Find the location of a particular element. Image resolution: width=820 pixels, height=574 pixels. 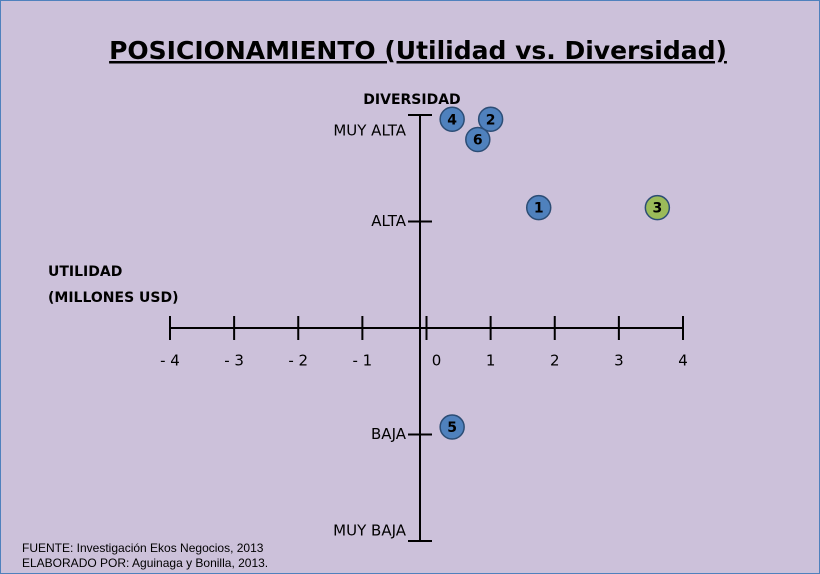

point-label: 1 is located at coordinates (539, 209).